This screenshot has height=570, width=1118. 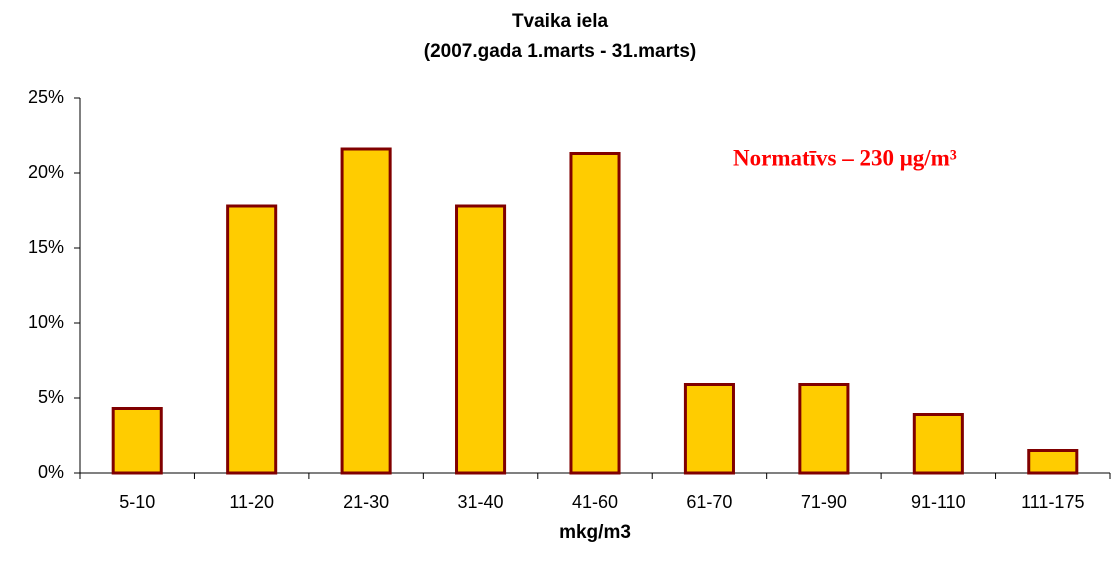 What do you see at coordinates (595, 532) in the screenshot?
I see `x-axis-title: mkg/m3` at bounding box center [595, 532].